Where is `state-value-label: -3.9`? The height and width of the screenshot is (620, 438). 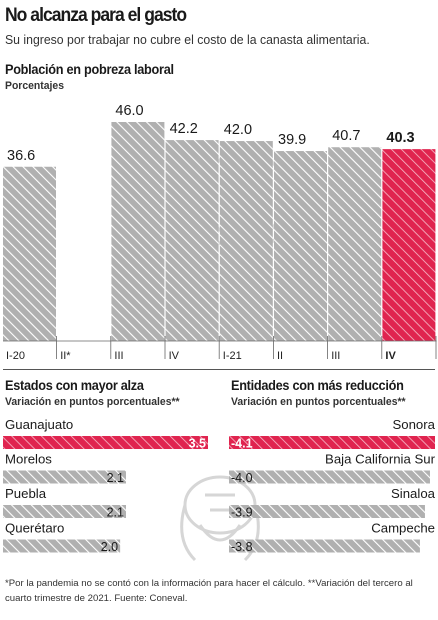 state-value-label: -3.9 is located at coordinates (242, 513).